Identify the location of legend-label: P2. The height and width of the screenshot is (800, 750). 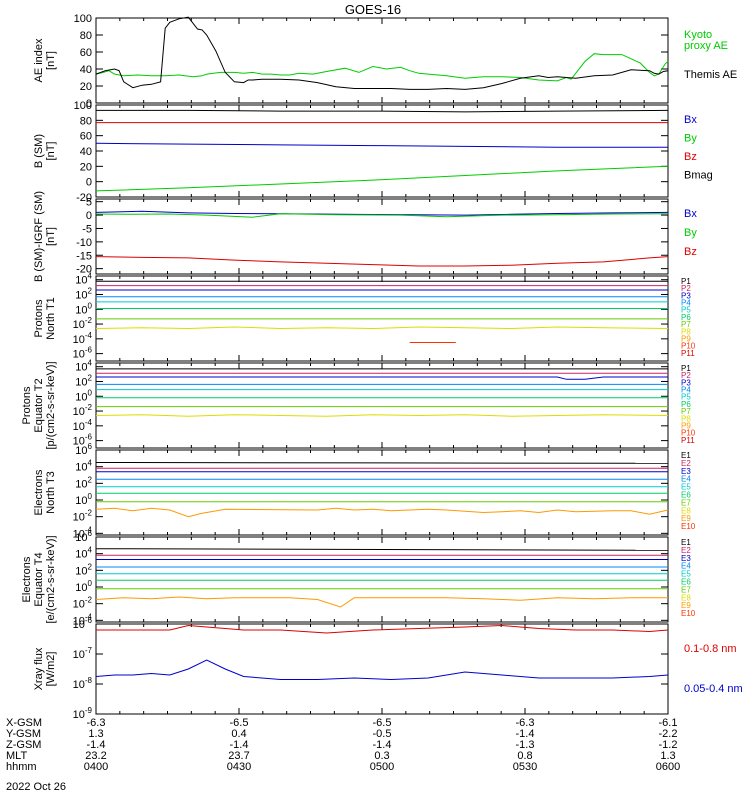
(686, 375).